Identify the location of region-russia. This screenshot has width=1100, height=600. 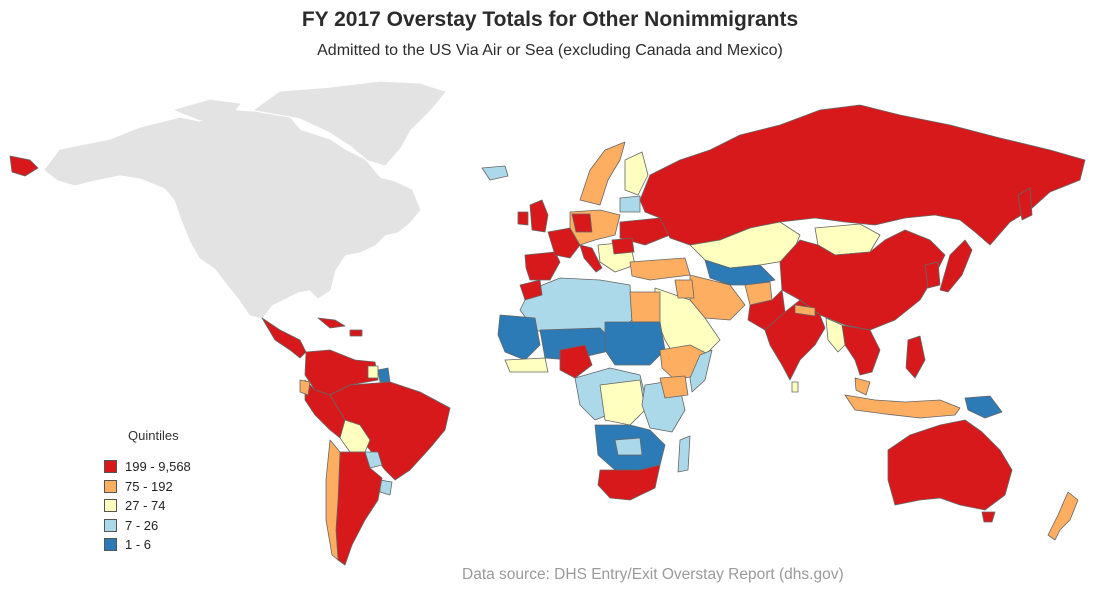
(862, 175).